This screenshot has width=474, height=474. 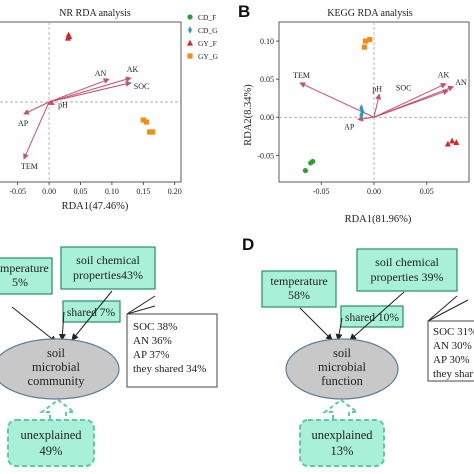 I want to click on shared-box-d, so click(x=372, y=316).